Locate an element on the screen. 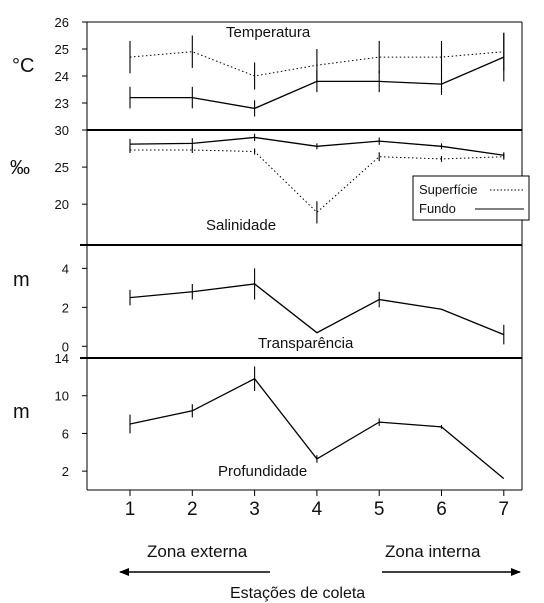 The image size is (544, 603). y-tick-label: 30 is located at coordinates (62, 130).